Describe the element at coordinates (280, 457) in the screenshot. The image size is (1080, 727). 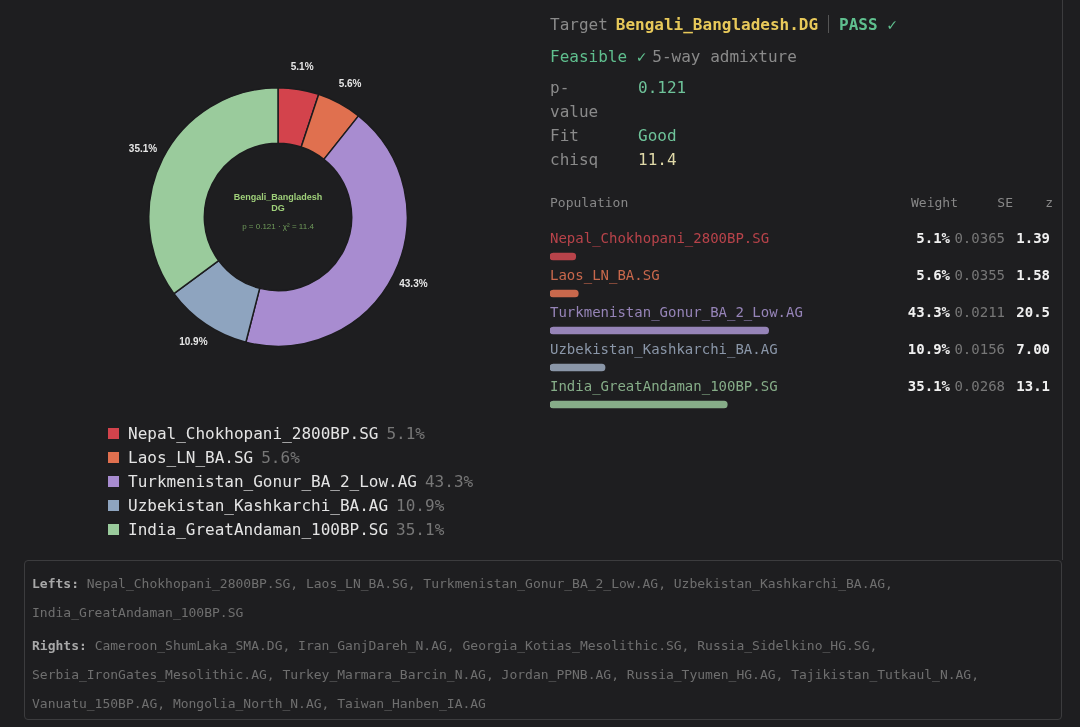
I see `text: 5.6%` at that location.